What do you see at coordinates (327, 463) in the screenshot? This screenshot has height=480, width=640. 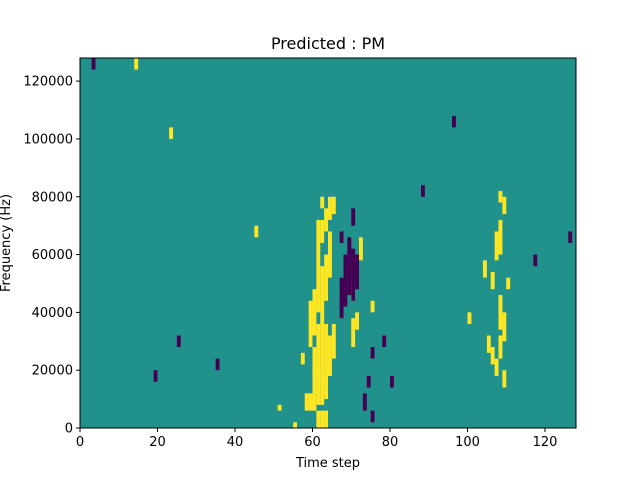 I see `x-axis-title: Time step` at bounding box center [327, 463].